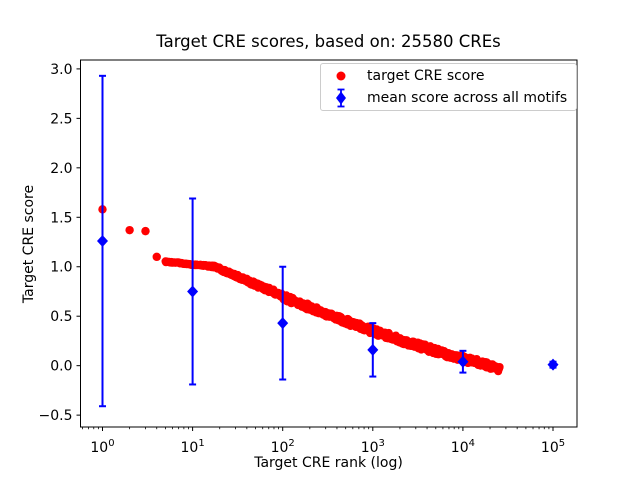 The image size is (640, 480). I want to click on x-axis-label: Target CRE rank (log), so click(328, 463).